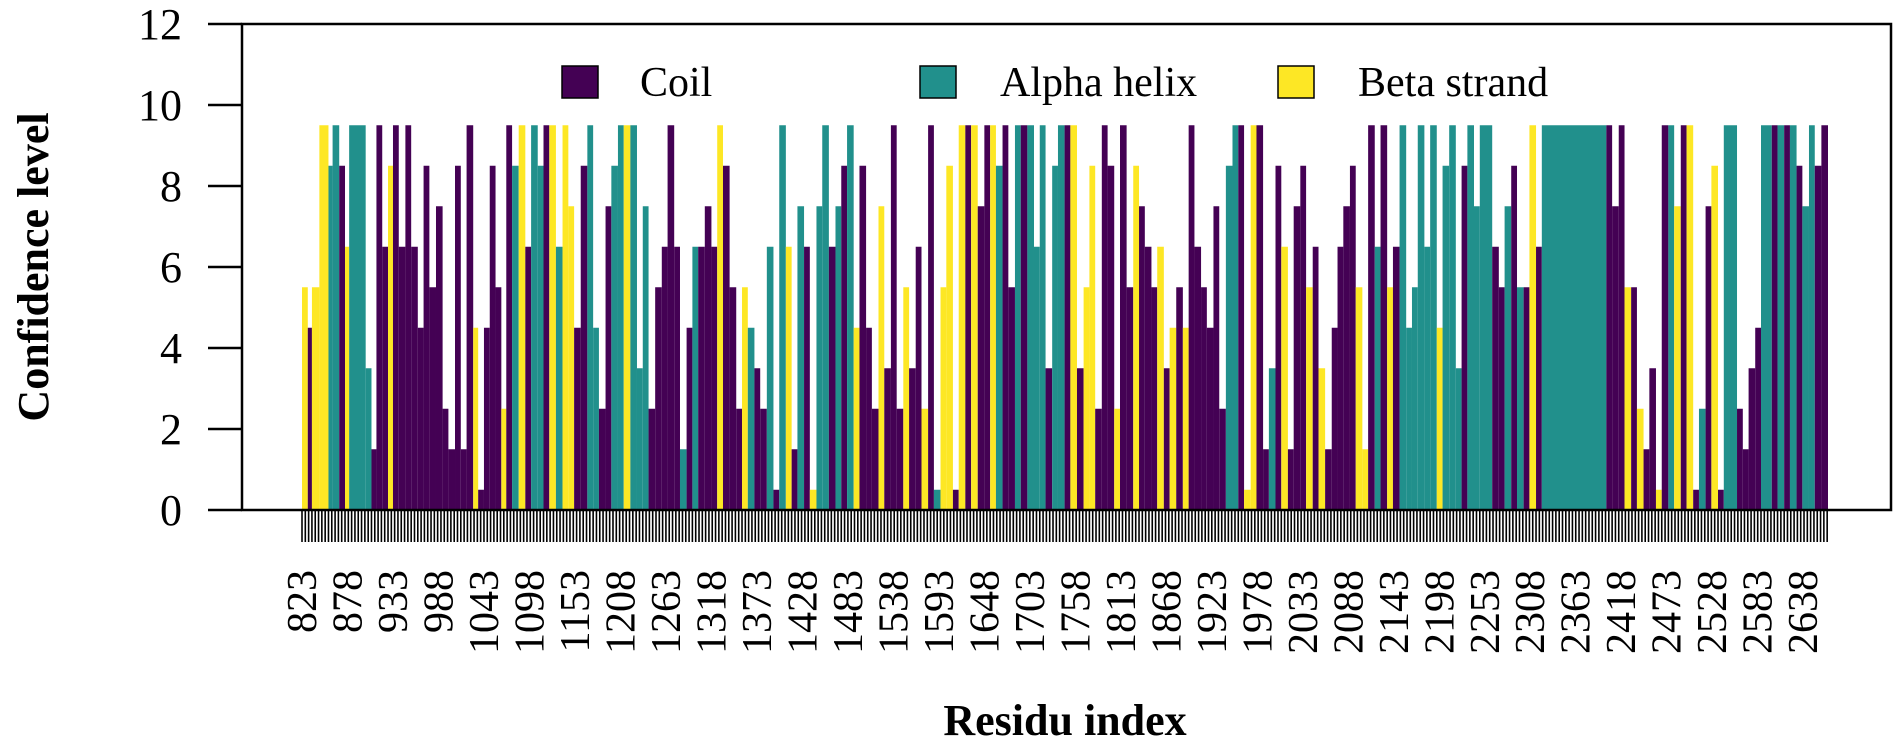  Describe the element at coordinates (712, 612) in the screenshot. I see `x-tick-label: 1318` at that location.